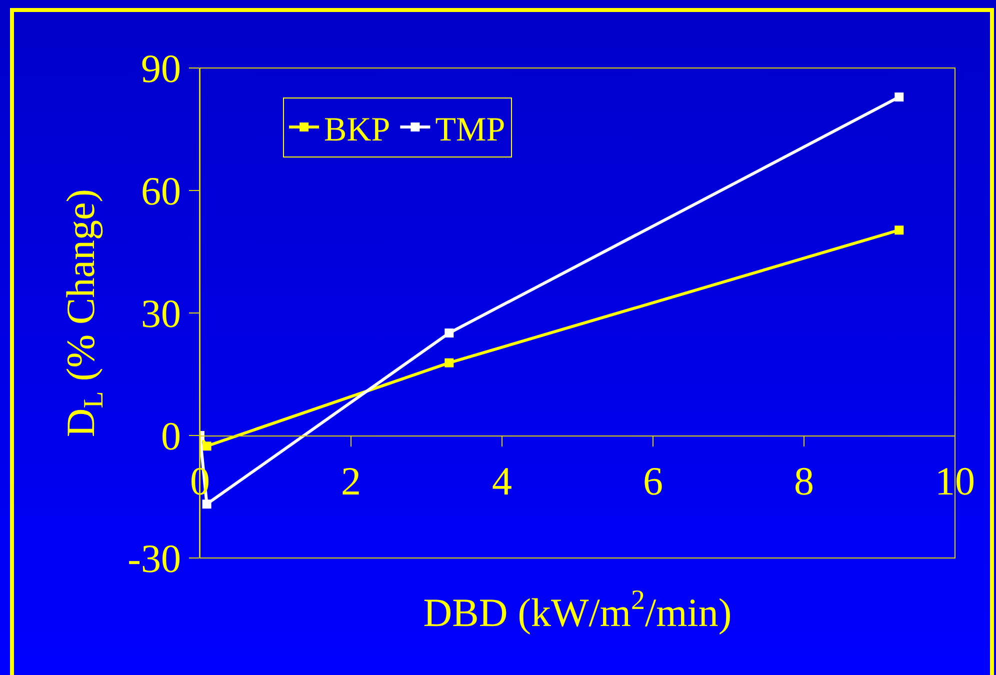  Describe the element at coordinates (804, 481) in the screenshot. I see `x-tick-label: 8` at that location.